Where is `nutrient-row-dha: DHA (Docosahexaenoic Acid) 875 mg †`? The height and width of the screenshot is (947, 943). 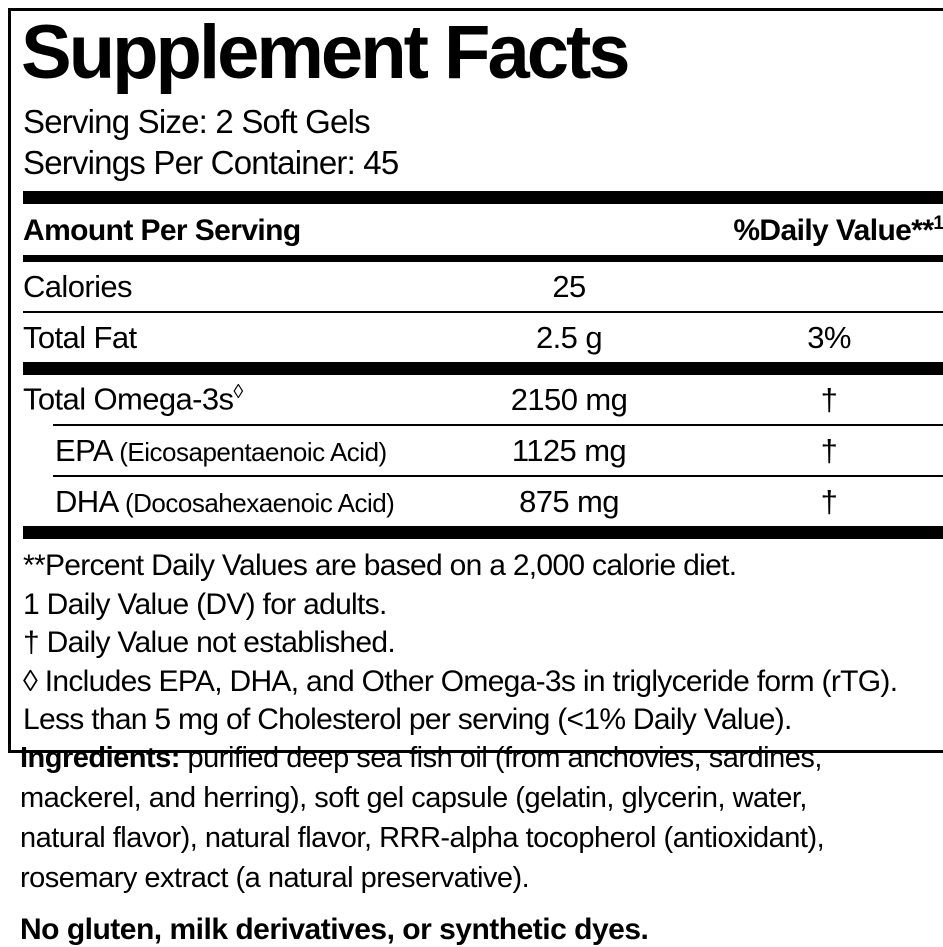
nutrient-row-dha: DHA (Docosahexaenoic Acid) 875 mg † is located at coordinates (483, 501).